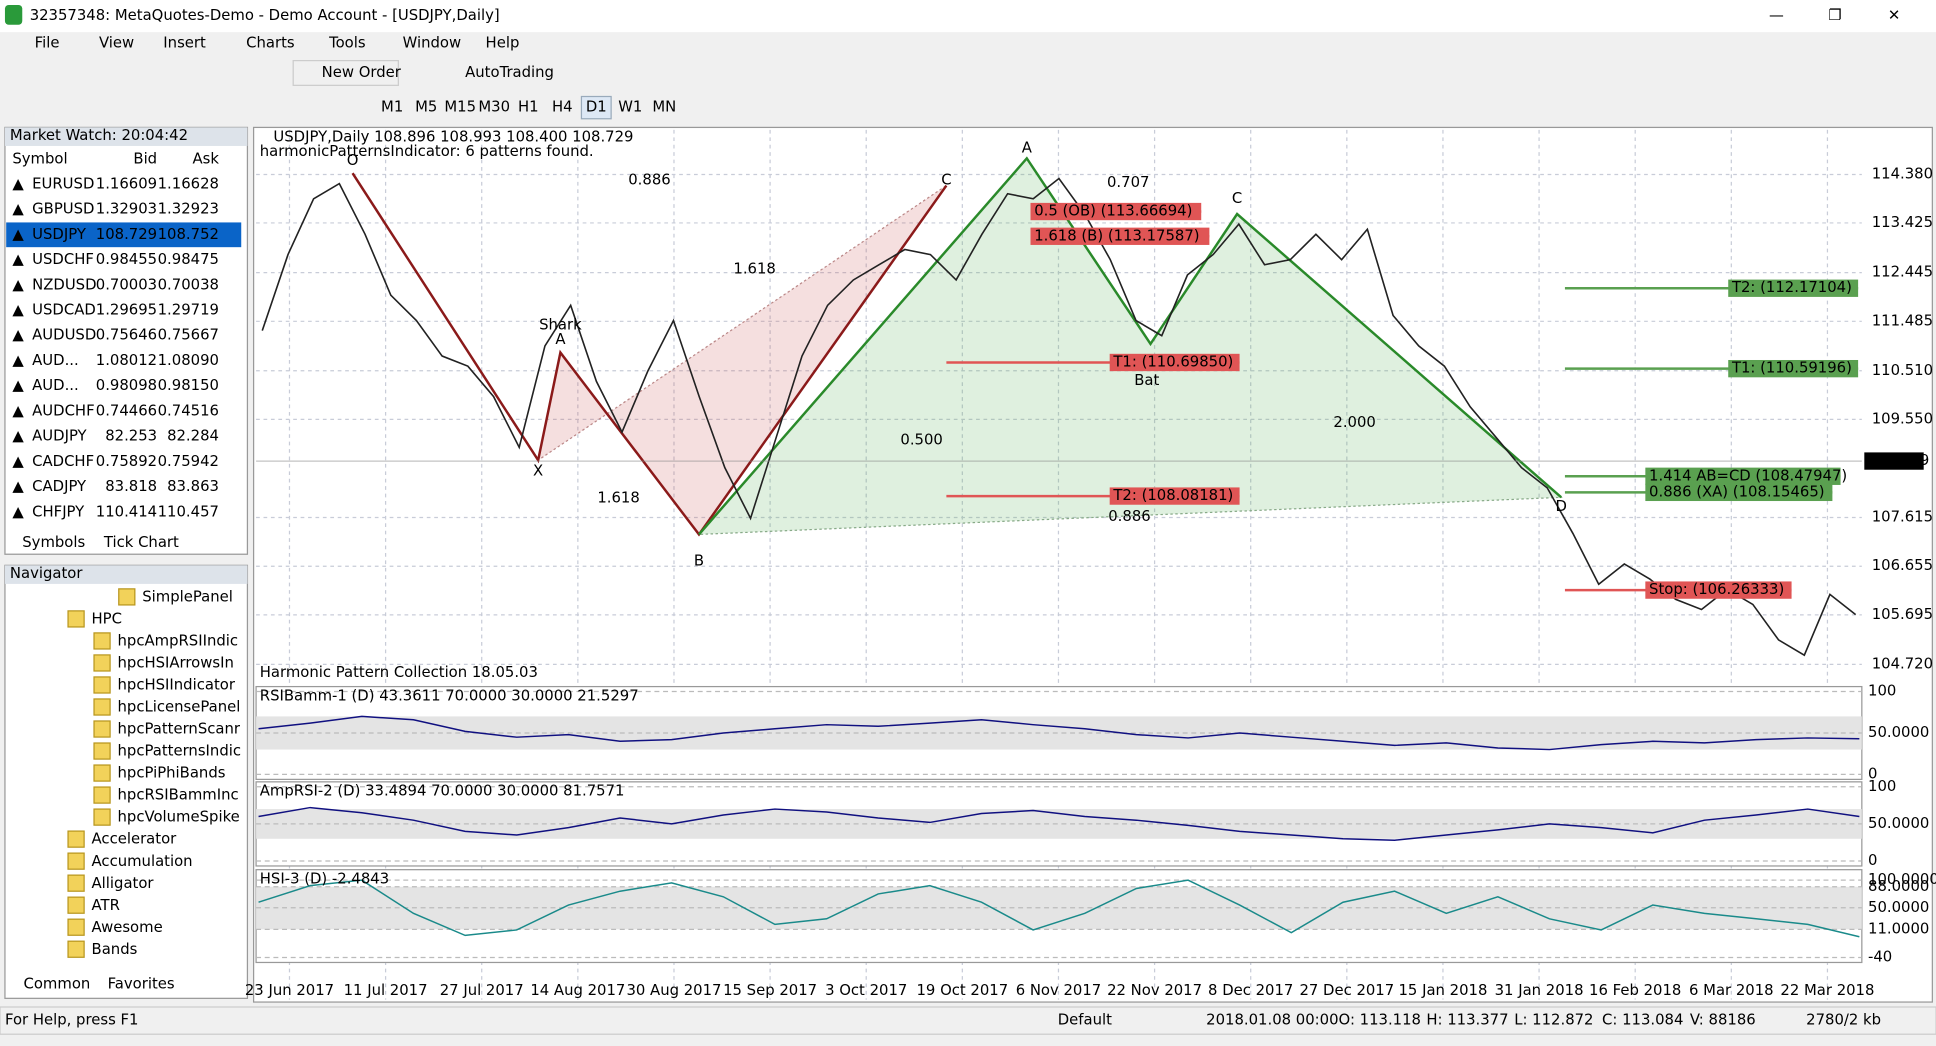 Image resolution: width=1936 pixels, height=1046 pixels. Describe the element at coordinates (116, 42) in the screenshot. I see `menu-item: View` at that location.